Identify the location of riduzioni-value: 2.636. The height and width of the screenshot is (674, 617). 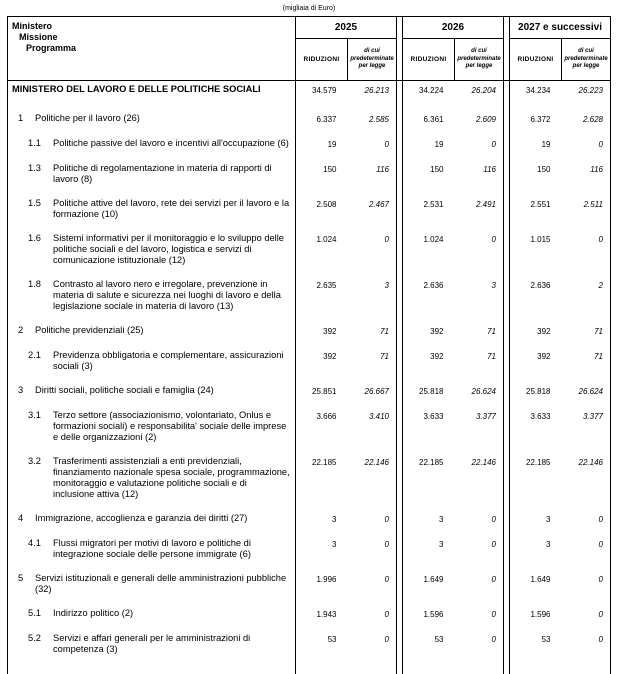
(433, 285).